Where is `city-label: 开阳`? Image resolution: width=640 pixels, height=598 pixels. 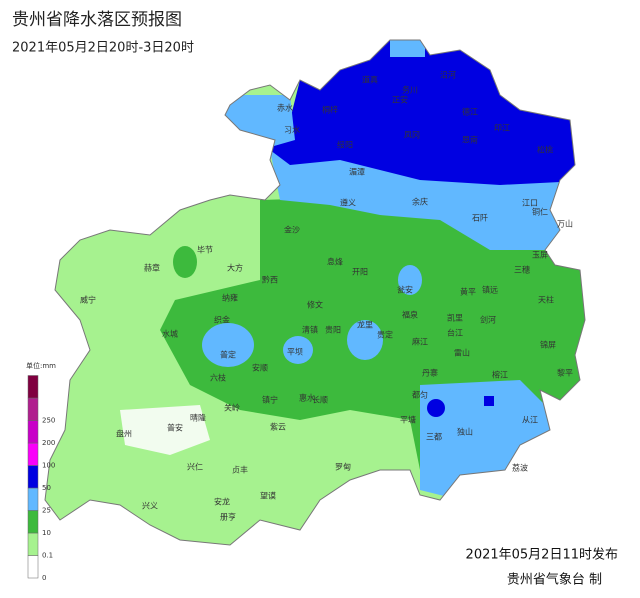 city-label: 开阳 is located at coordinates (360, 272).